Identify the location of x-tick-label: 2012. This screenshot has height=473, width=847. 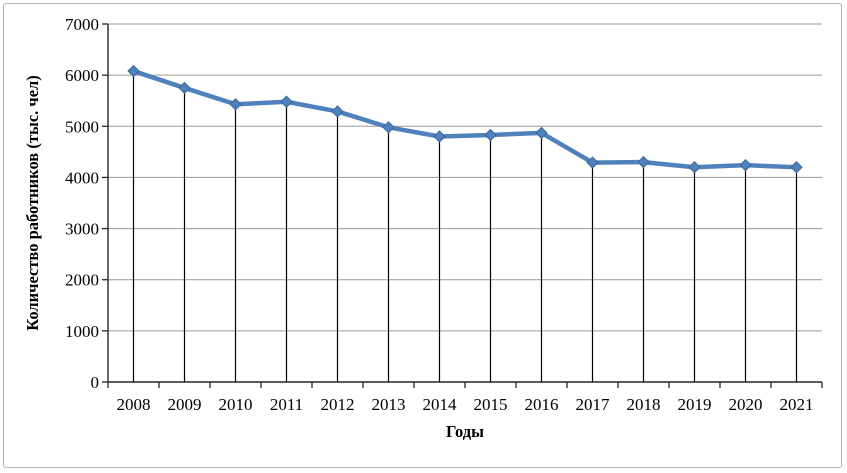
(338, 404).